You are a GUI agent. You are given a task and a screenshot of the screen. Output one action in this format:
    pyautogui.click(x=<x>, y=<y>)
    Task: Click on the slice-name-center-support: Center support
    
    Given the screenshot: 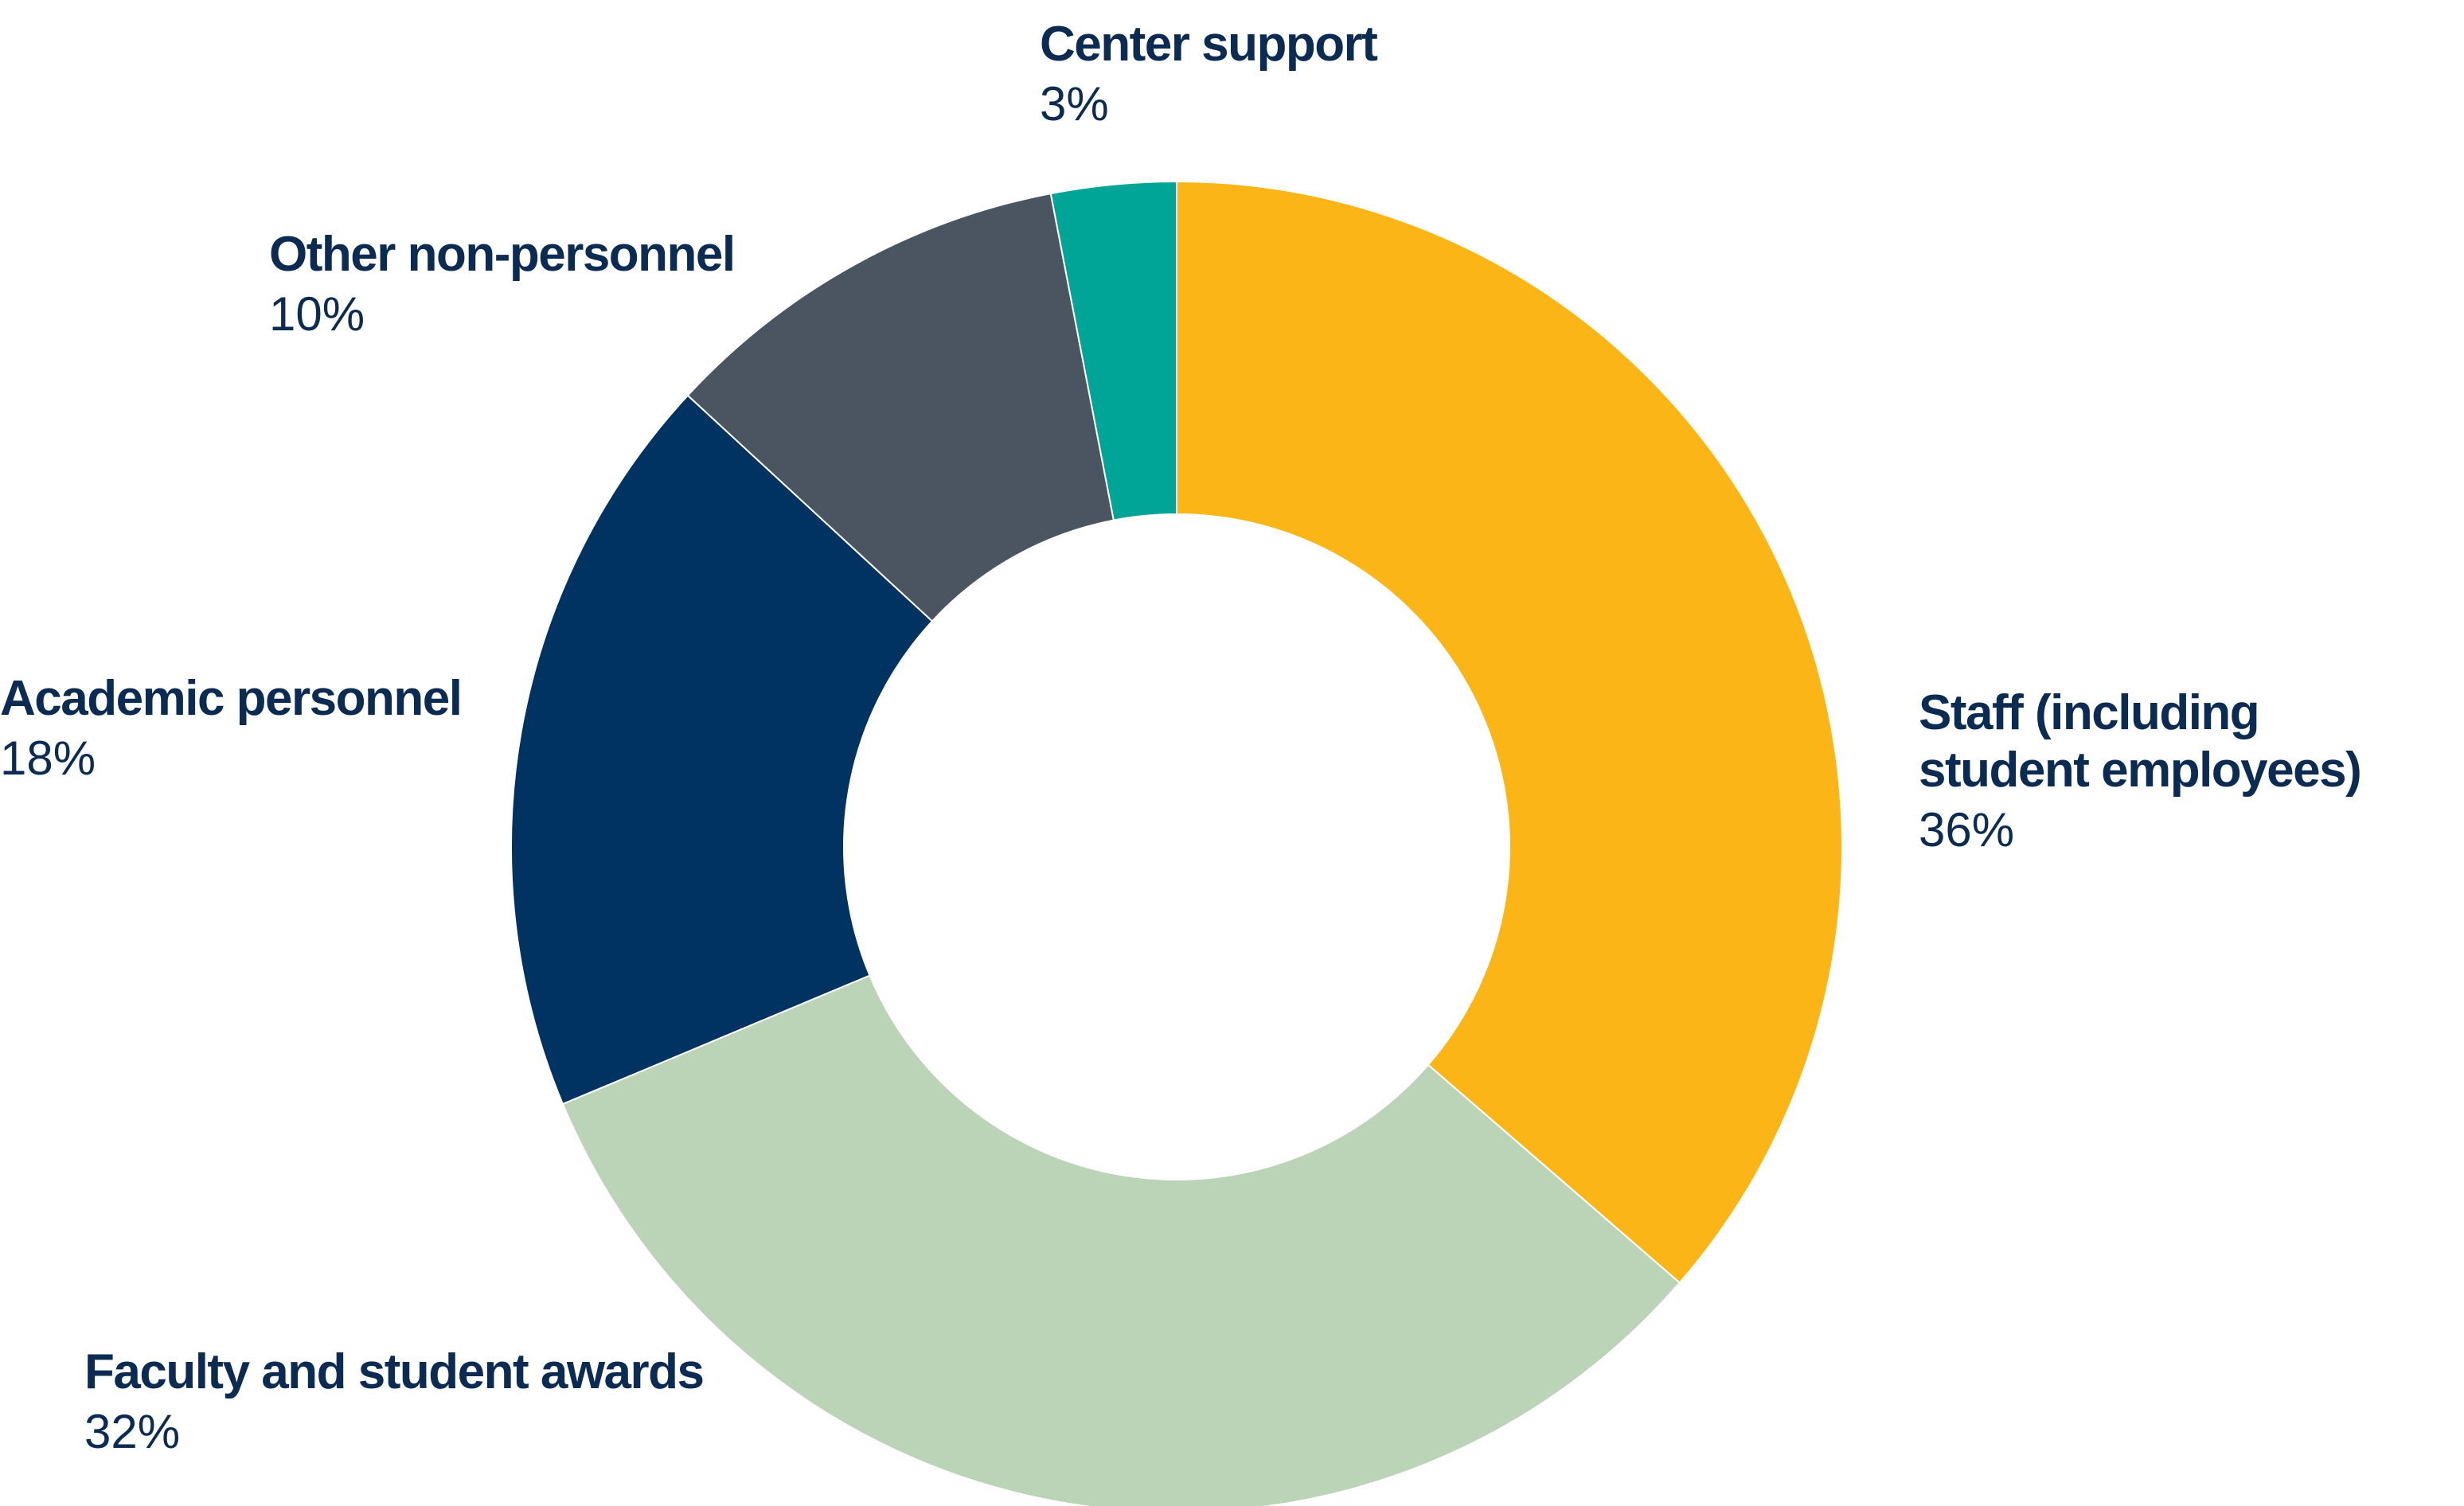 What is the action you would take?
    pyautogui.click(x=1209, y=44)
    